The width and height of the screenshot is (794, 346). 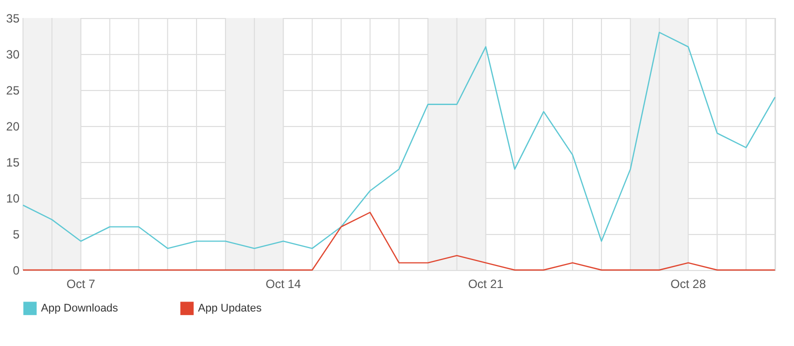 What do you see at coordinates (486, 284) in the screenshot?
I see `x-tick-label: Oct 21` at bounding box center [486, 284].